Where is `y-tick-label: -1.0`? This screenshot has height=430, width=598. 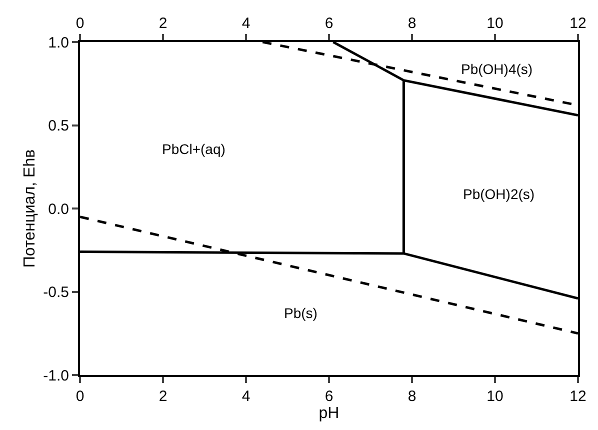
y-tick-label: -1.0 is located at coordinates (56, 375).